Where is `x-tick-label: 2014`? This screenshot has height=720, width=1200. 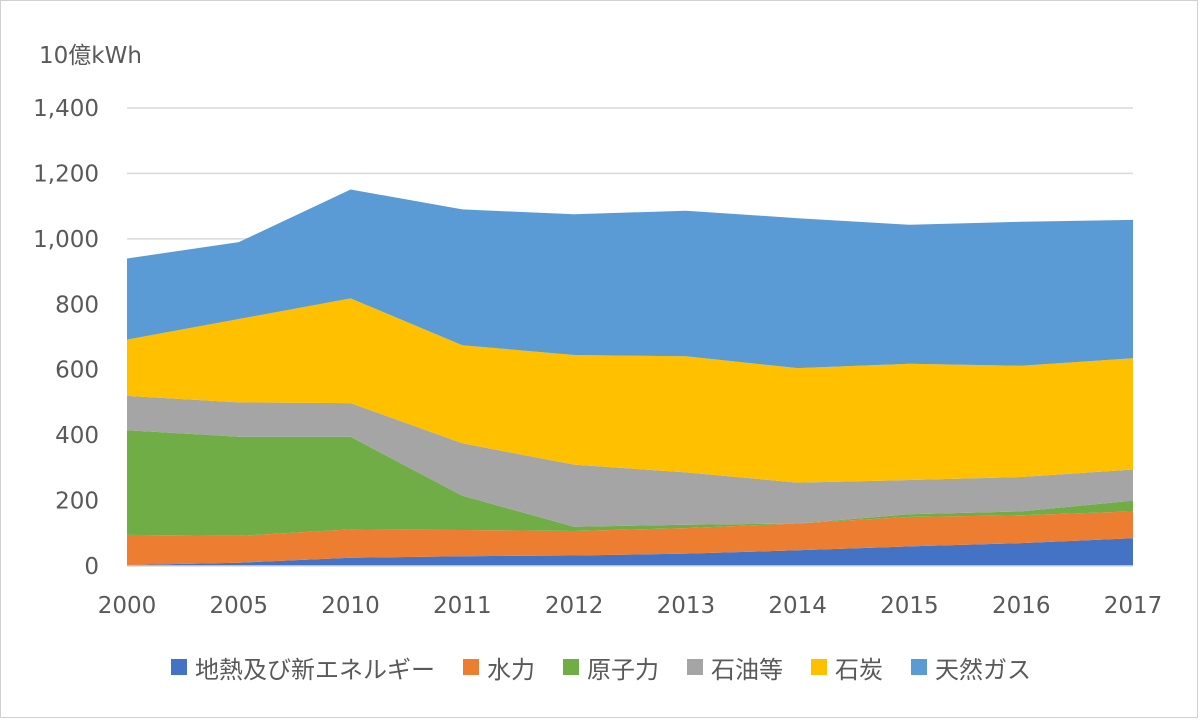 x-tick-label: 2014 is located at coordinates (797, 606).